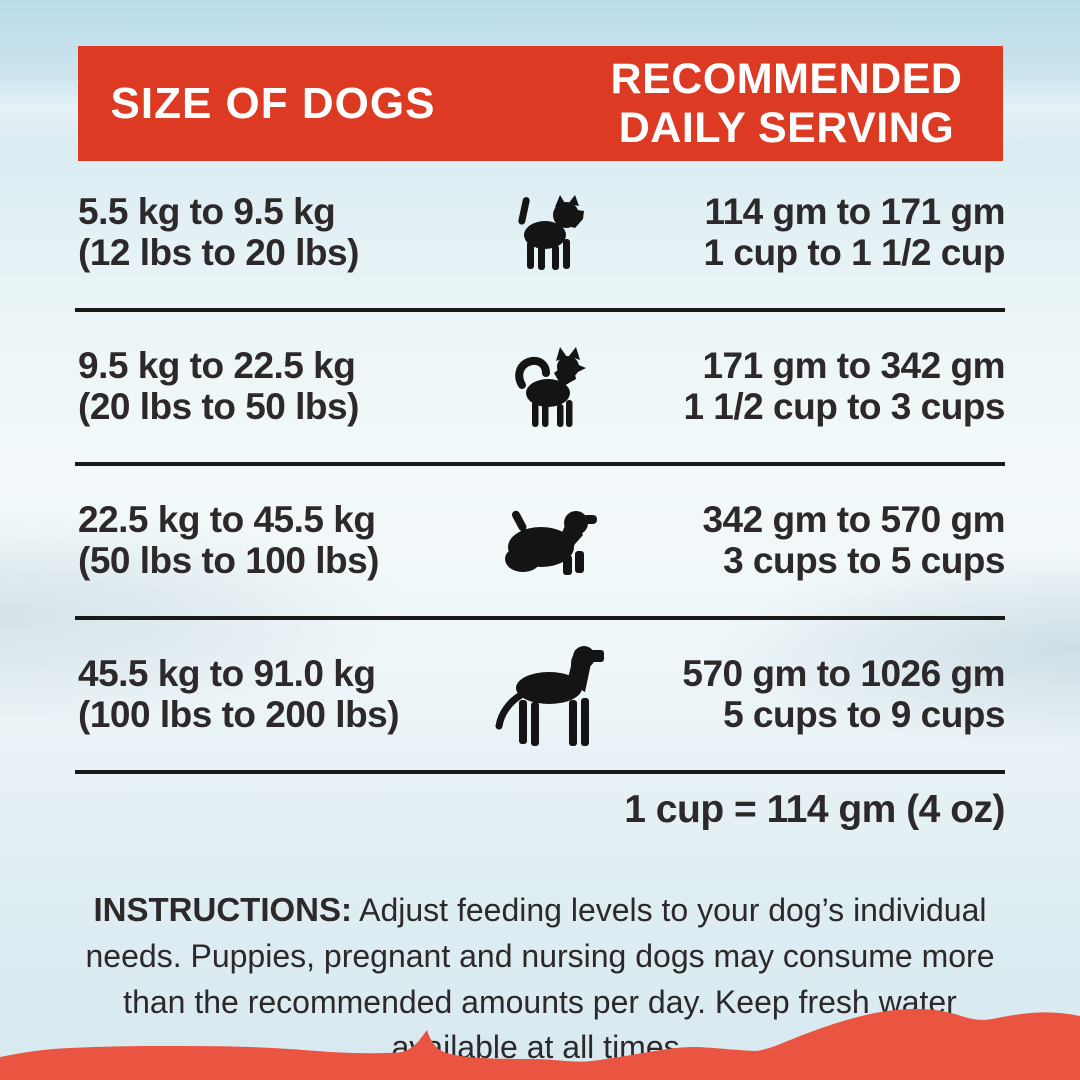 The width and height of the screenshot is (1080, 1080). Describe the element at coordinates (223, 909) in the screenshot. I see `instructions-label: INSTRUCTIONS:` at that location.